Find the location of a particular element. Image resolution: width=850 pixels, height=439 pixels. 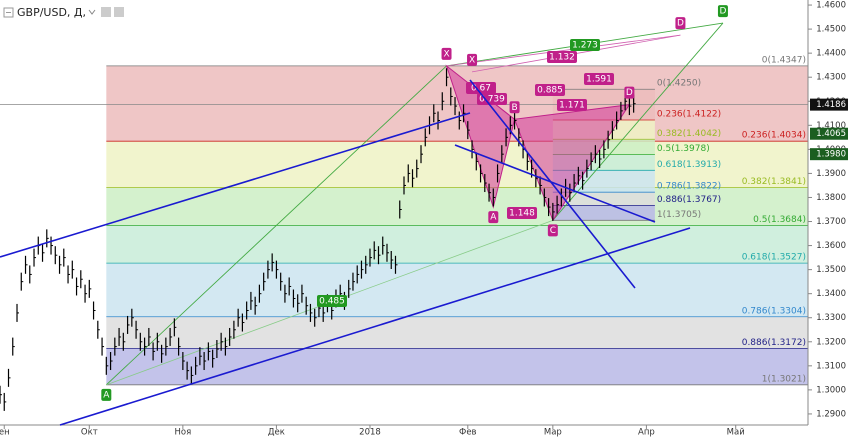

price-tag-label: 1.3980 is located at coordinates (831, 155).